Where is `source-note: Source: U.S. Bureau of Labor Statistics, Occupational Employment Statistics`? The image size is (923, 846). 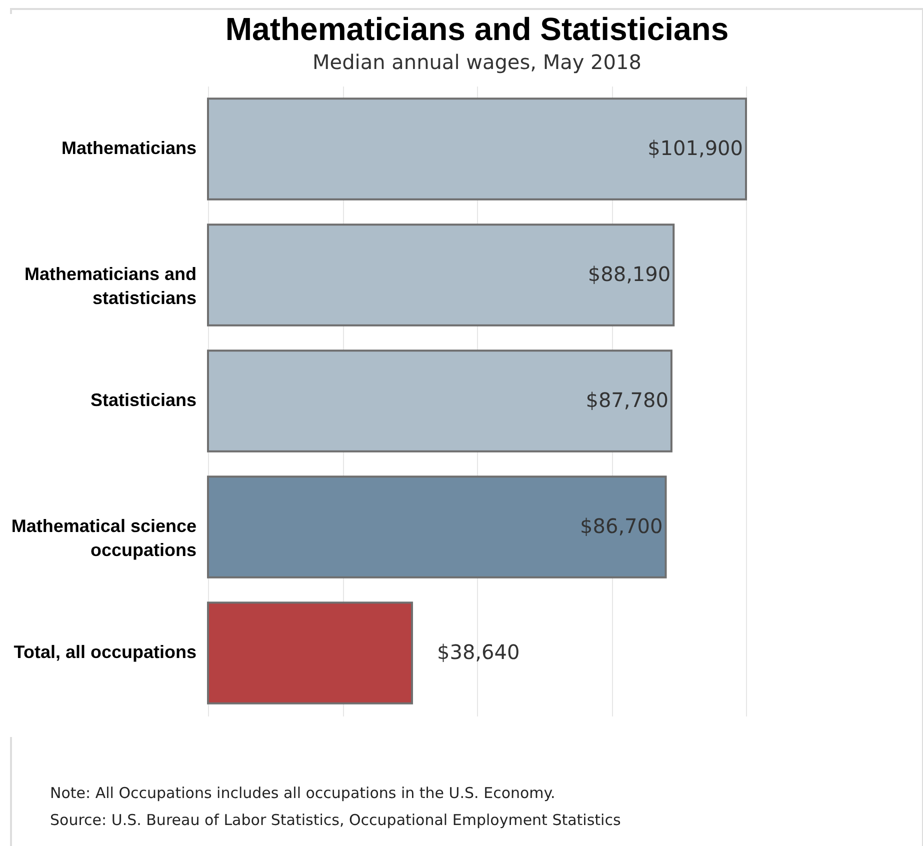 source-note: Source: U.S. Bureau of Labor Statistics, Occupational Employment Statistics is located at coordinates (335, 820).